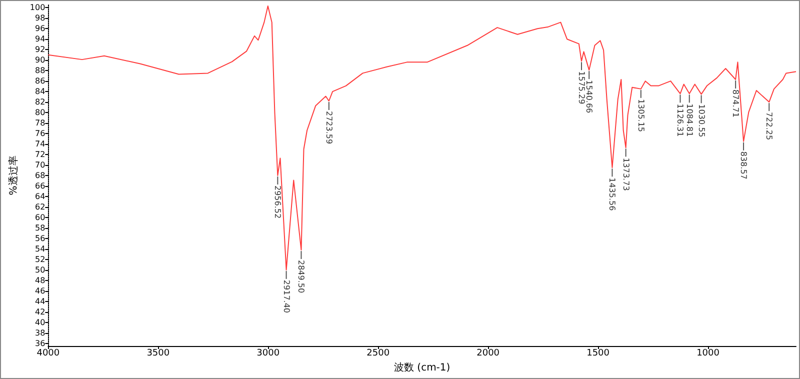 This screenshot has height=379, width=800. I want to click on annotation: 1305.15, so click(641, 115).